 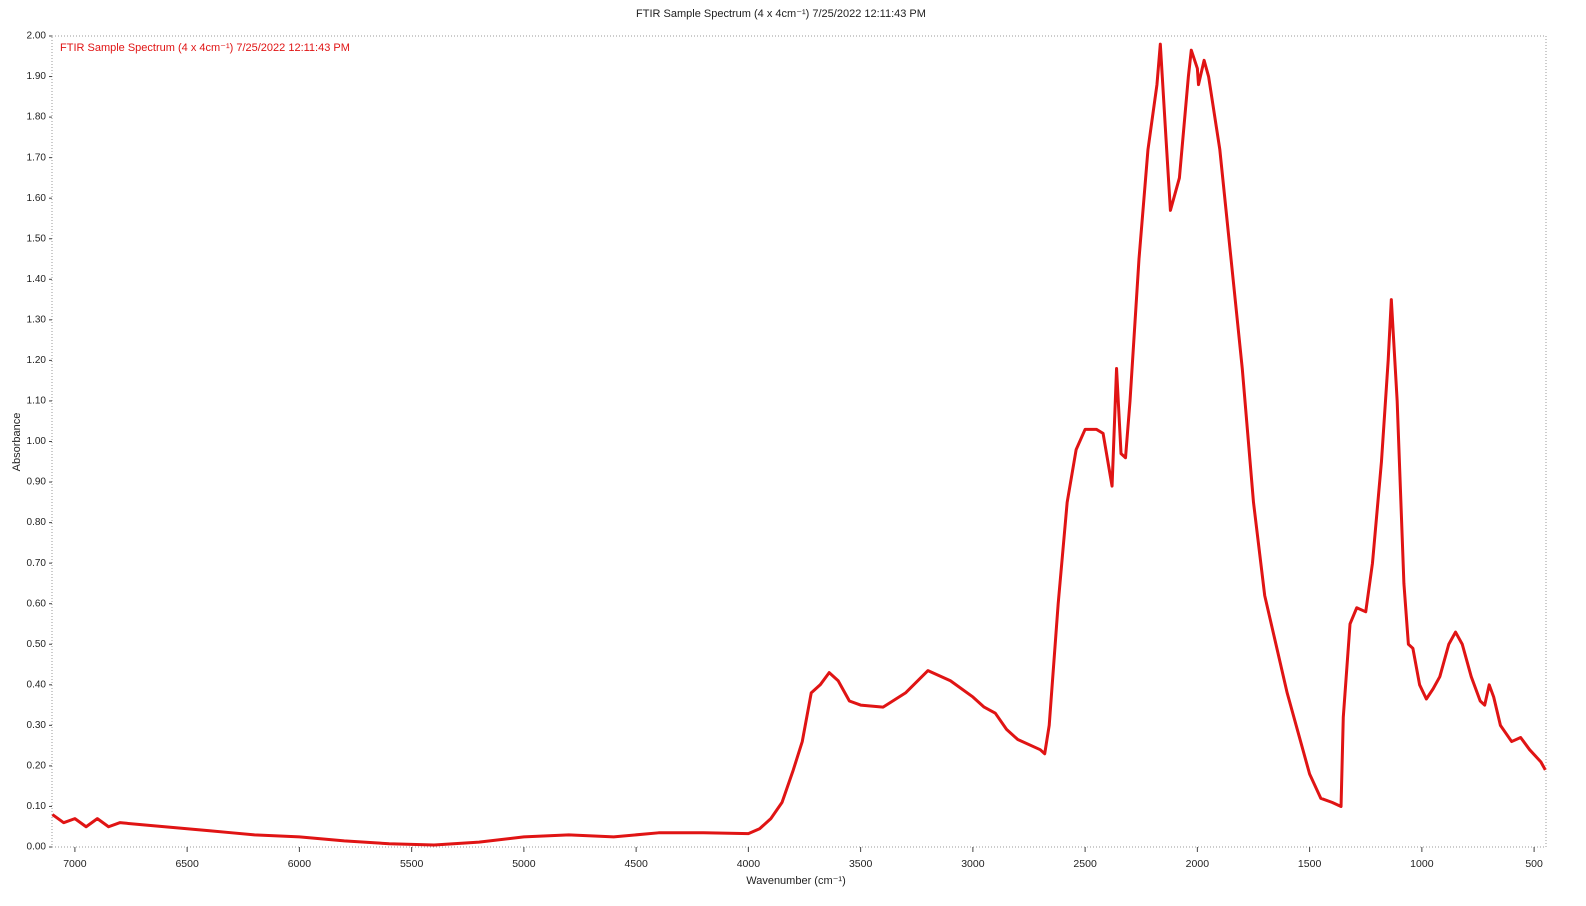 What do you see at coordinates (37, 806) in the screenshot?
I see `y-tick-label: 0.10` at bounding box center [37, 806].